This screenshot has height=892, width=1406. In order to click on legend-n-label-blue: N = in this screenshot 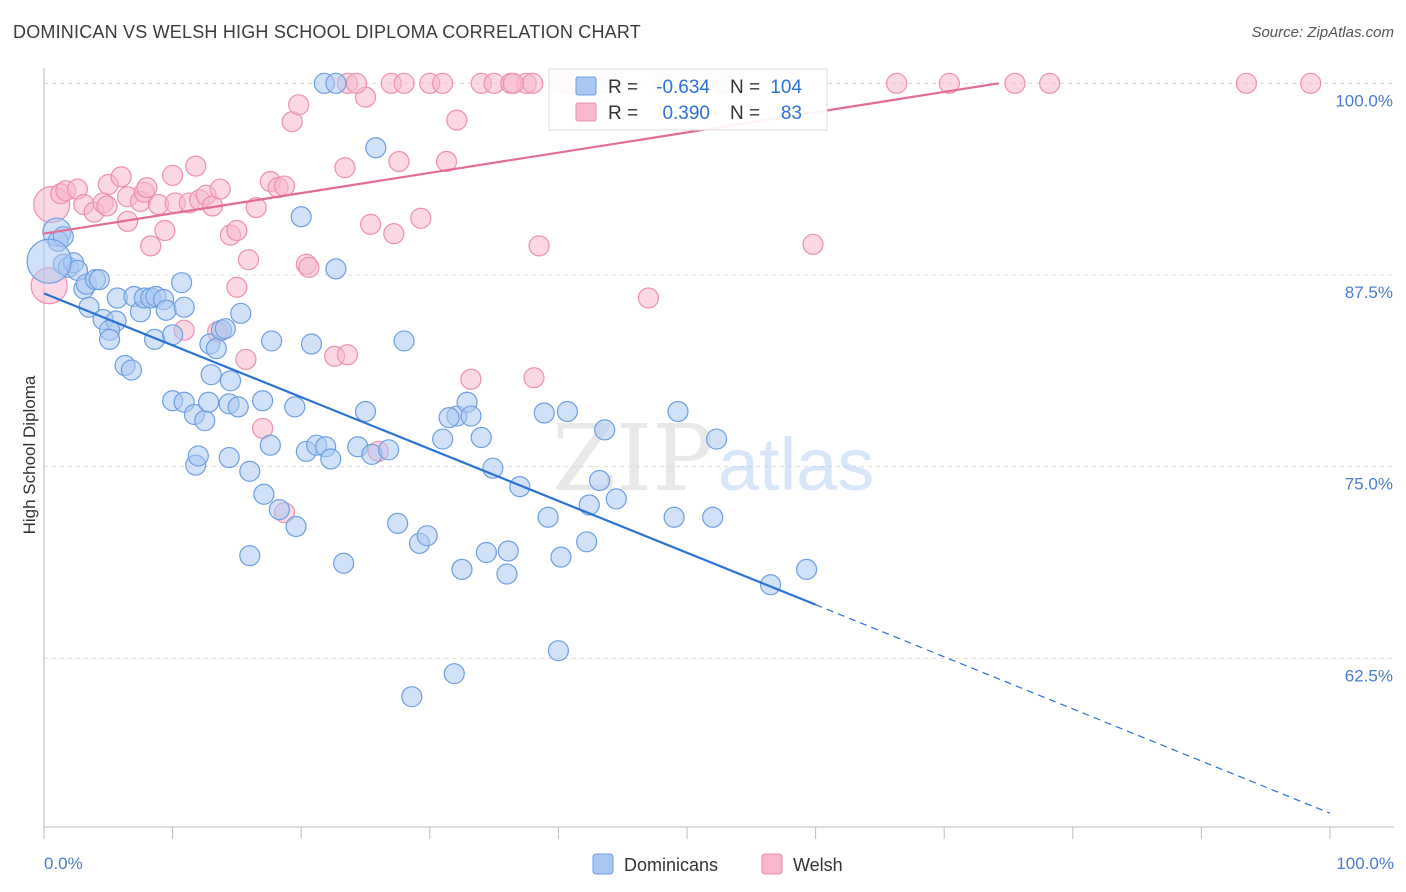, I will do `click(745, 87)`.